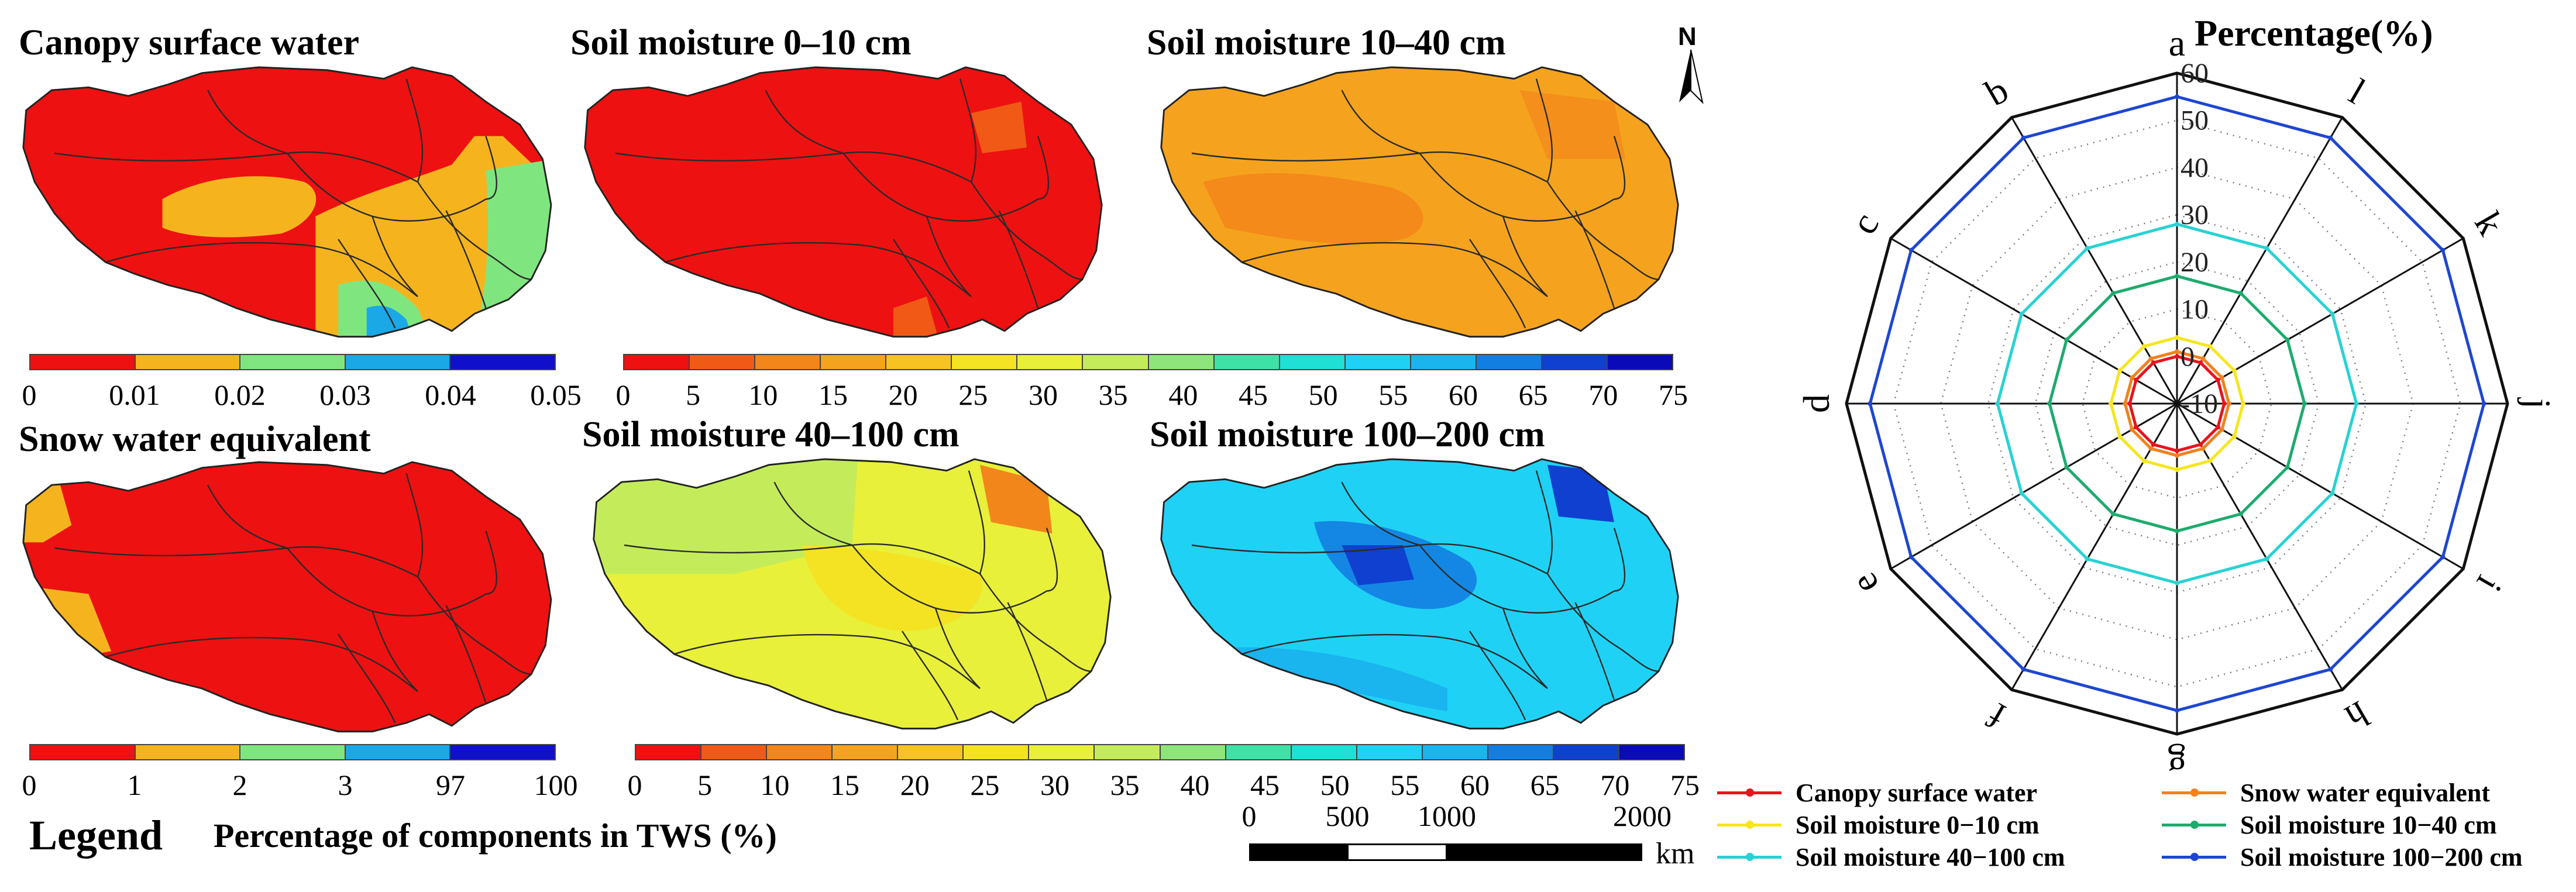 This screenshot has height=892, width=2576. What do you see at coordinates (1446, 852) in the screenshot?
I see `scalebar` at bounding box center [1446, 852].